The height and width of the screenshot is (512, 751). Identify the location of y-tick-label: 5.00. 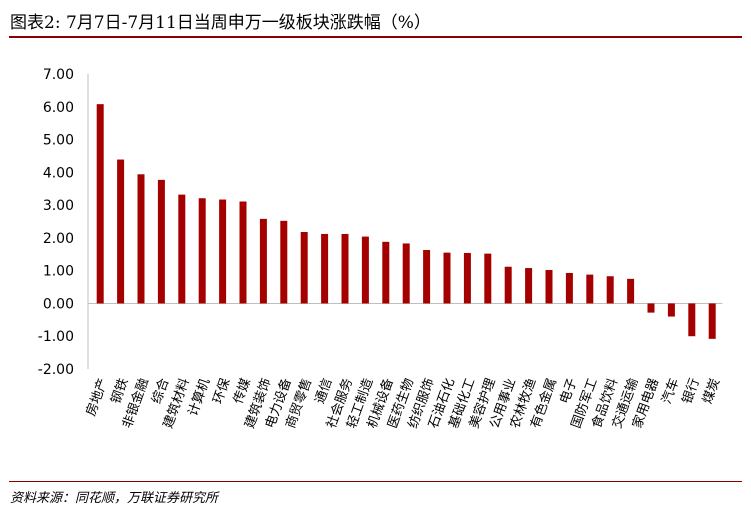
(58, 141).